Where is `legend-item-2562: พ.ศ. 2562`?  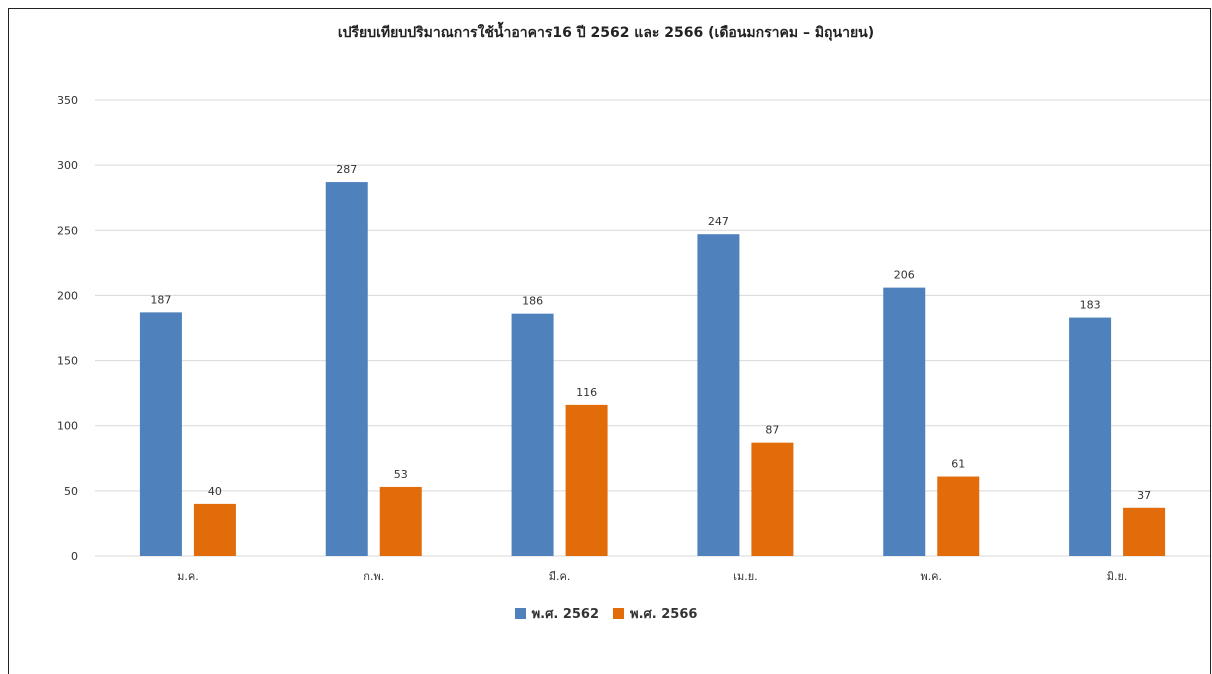 legend-item-2562: พ.ศ. 2562 is located at coordinates (556, 613).